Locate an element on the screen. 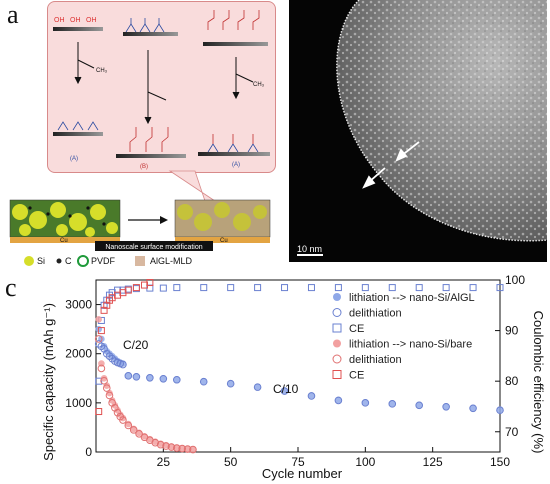 The height and width of the screenshot is (484, 550). x-tick-label: 125 is located at coordinates (433, 462).